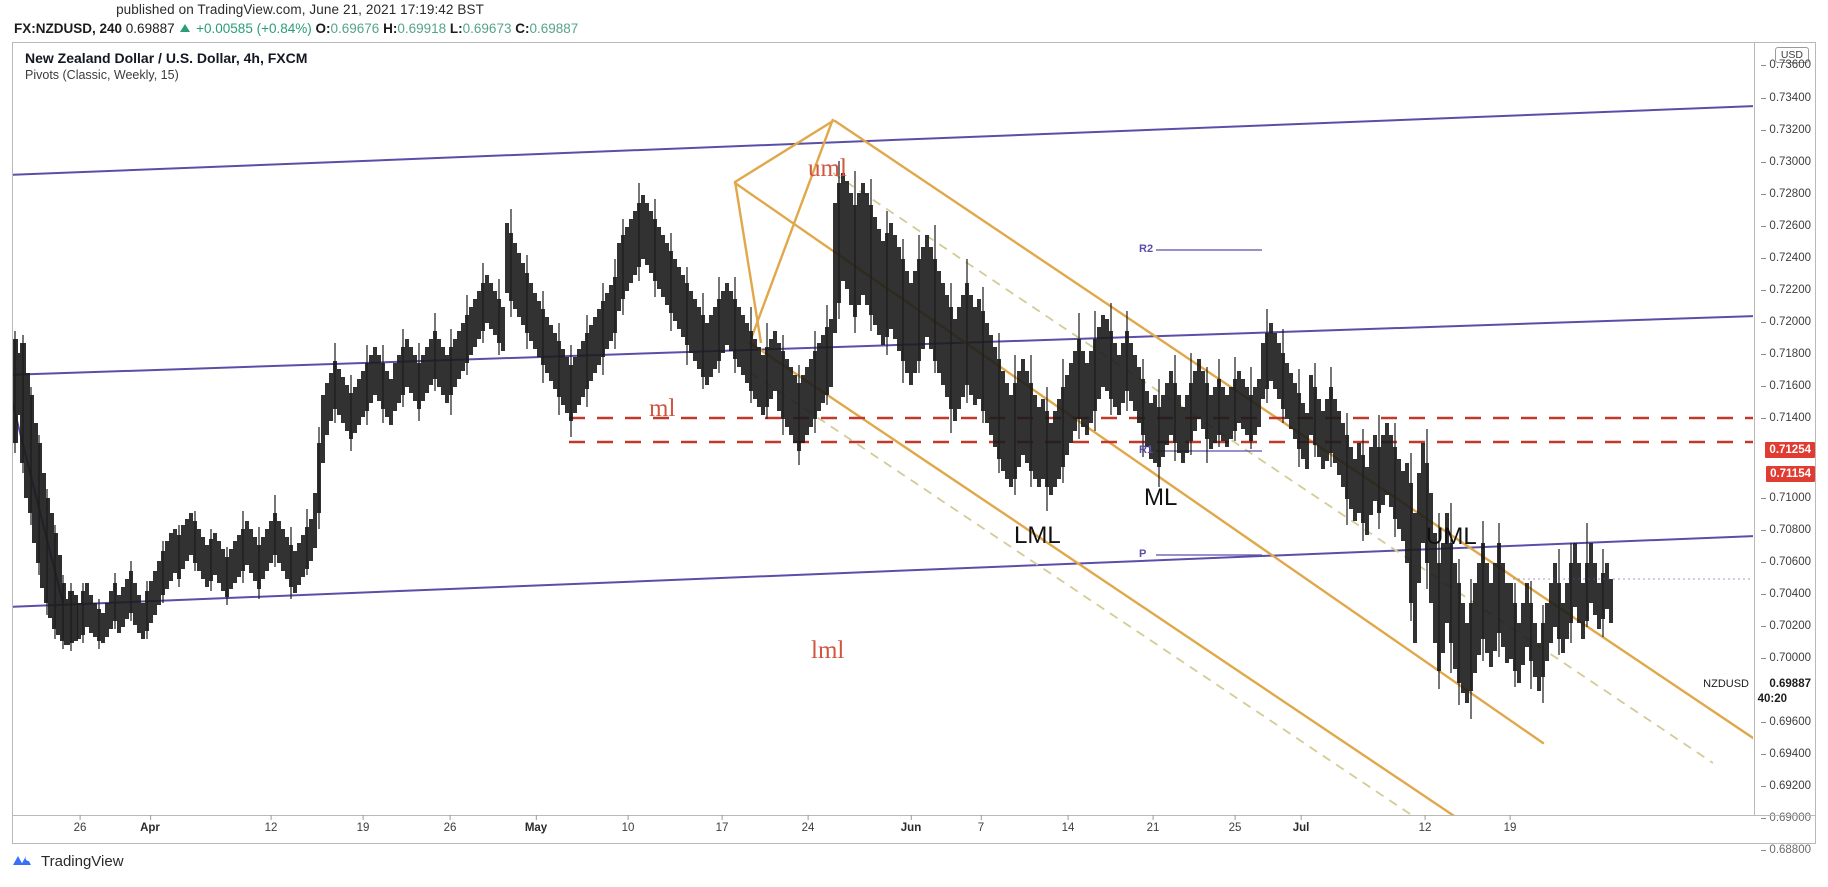 The height and width of the screenshot is (887, 1828). Describe the element at coordinates (1786, 658) in the screenshot. I see `price-tick: 0.70000` at that location.